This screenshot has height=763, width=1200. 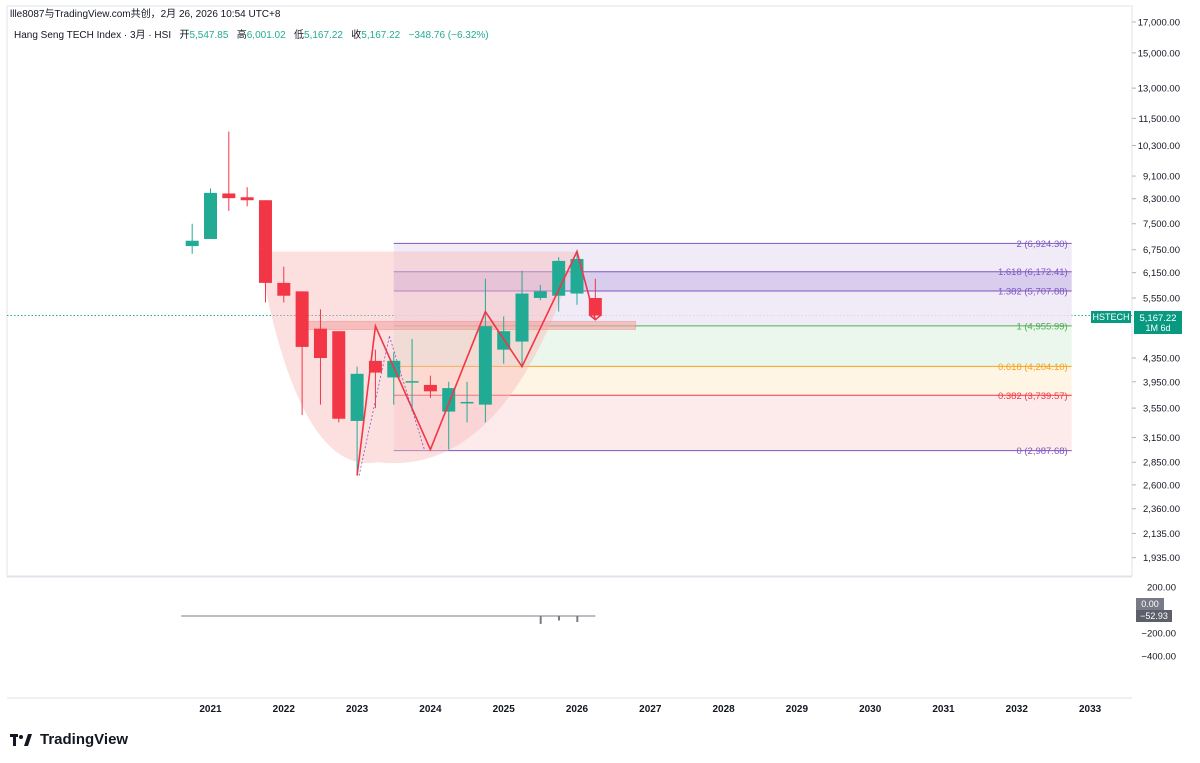 I want to click on fib-level-label: 2 (6,924.30), so click(x=1041, y=244).